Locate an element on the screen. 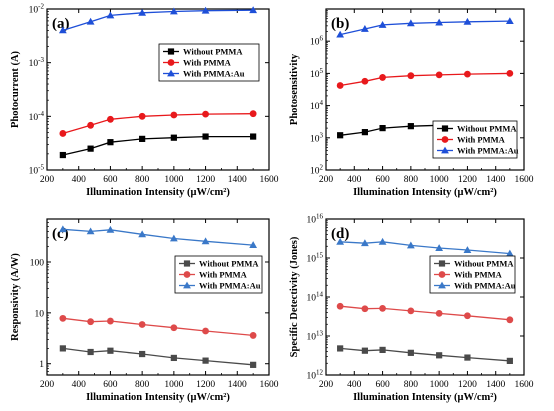 The image size is (554, 411). y-tick-label: 10⁴ is located at coordinates (317, 105).